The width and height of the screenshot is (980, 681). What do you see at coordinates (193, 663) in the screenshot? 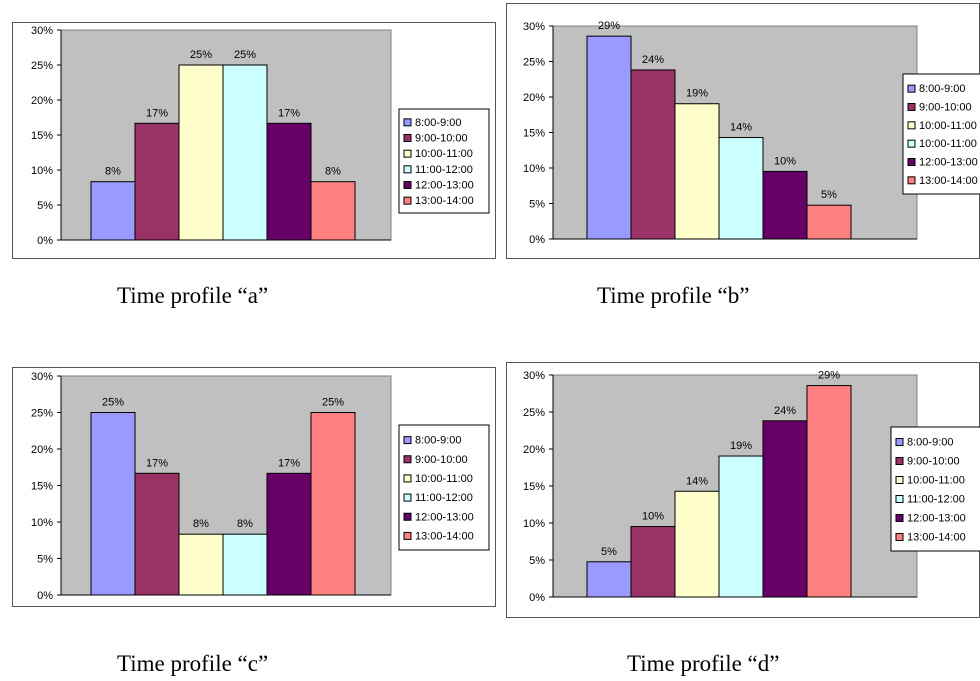
I see `caption-c: Time profile “c”` at bounding box center [193, 663].